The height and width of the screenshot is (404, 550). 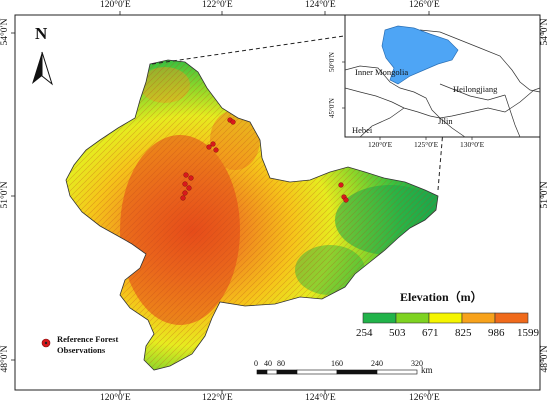 I want to click on scale-tick-240: 240, so click(x=377, y=363).